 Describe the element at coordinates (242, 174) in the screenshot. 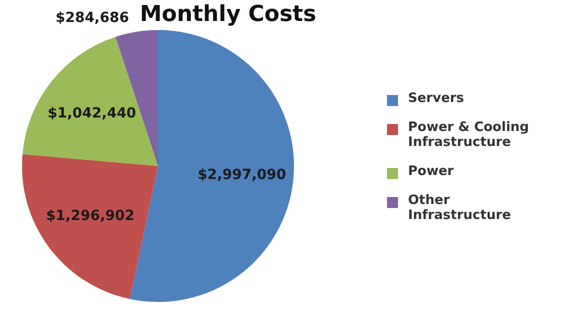

I see `data-label: $2,997,090` at that location.